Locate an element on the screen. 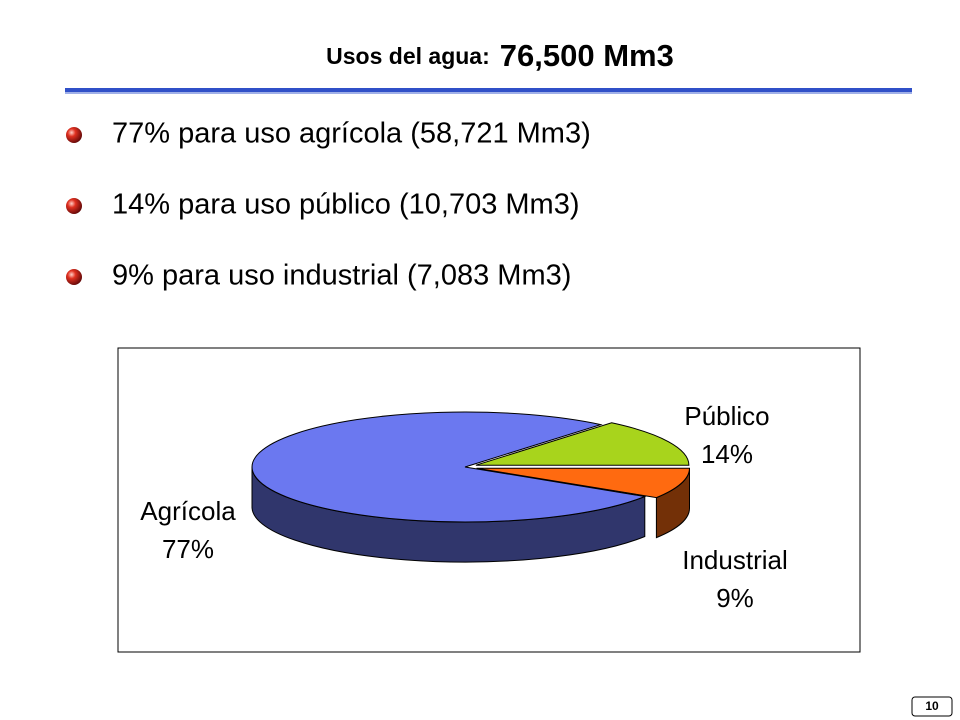  slide-title: Usos del agua: 76,500 Mm3 is located at coordinates (500, 55).